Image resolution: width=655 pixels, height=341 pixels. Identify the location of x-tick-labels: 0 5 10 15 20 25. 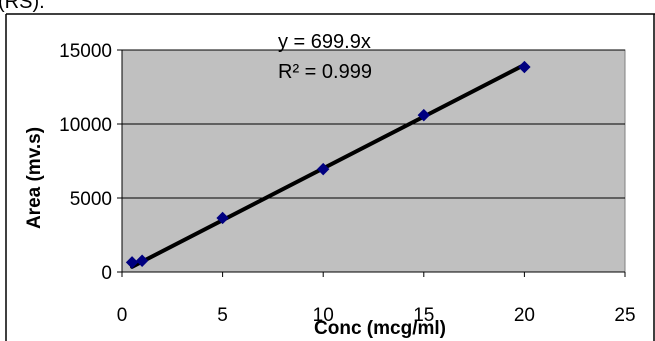
(376, 315).